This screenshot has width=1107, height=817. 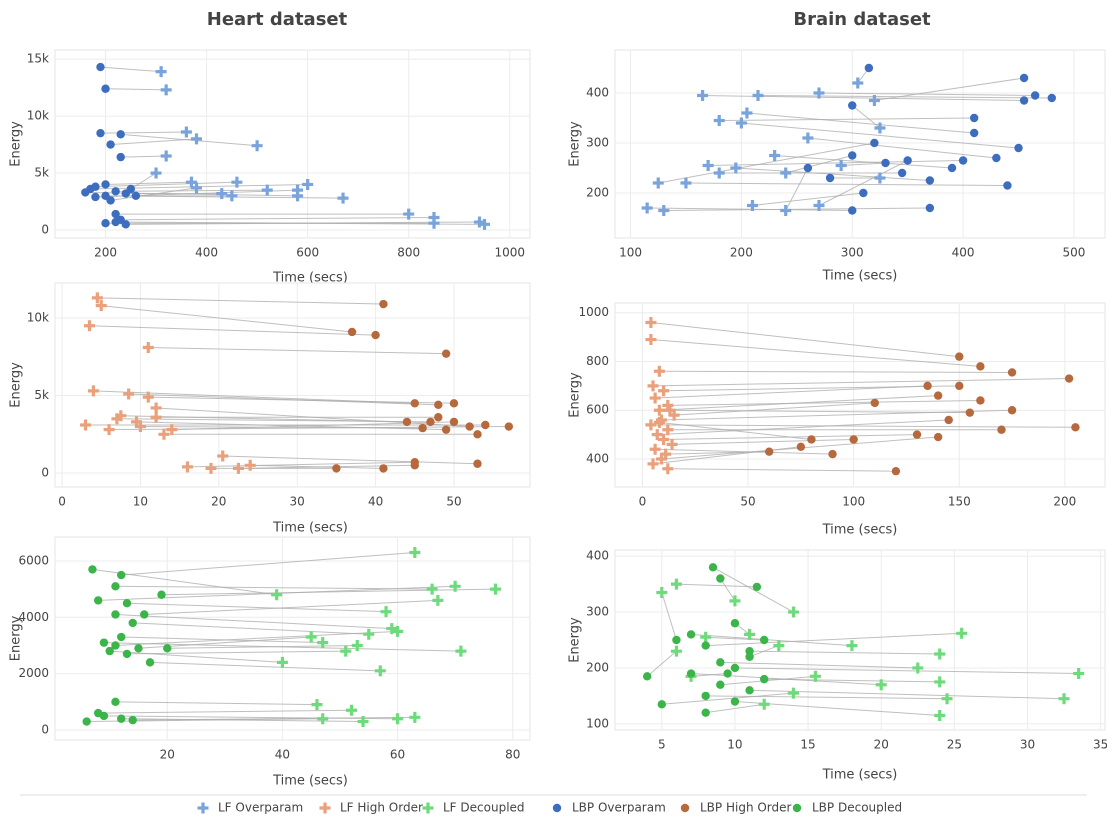 What do you see at coordinates (45, 473) in the screenshot?
I see `y-tick-label: 0` at bounding box center [45, 473].